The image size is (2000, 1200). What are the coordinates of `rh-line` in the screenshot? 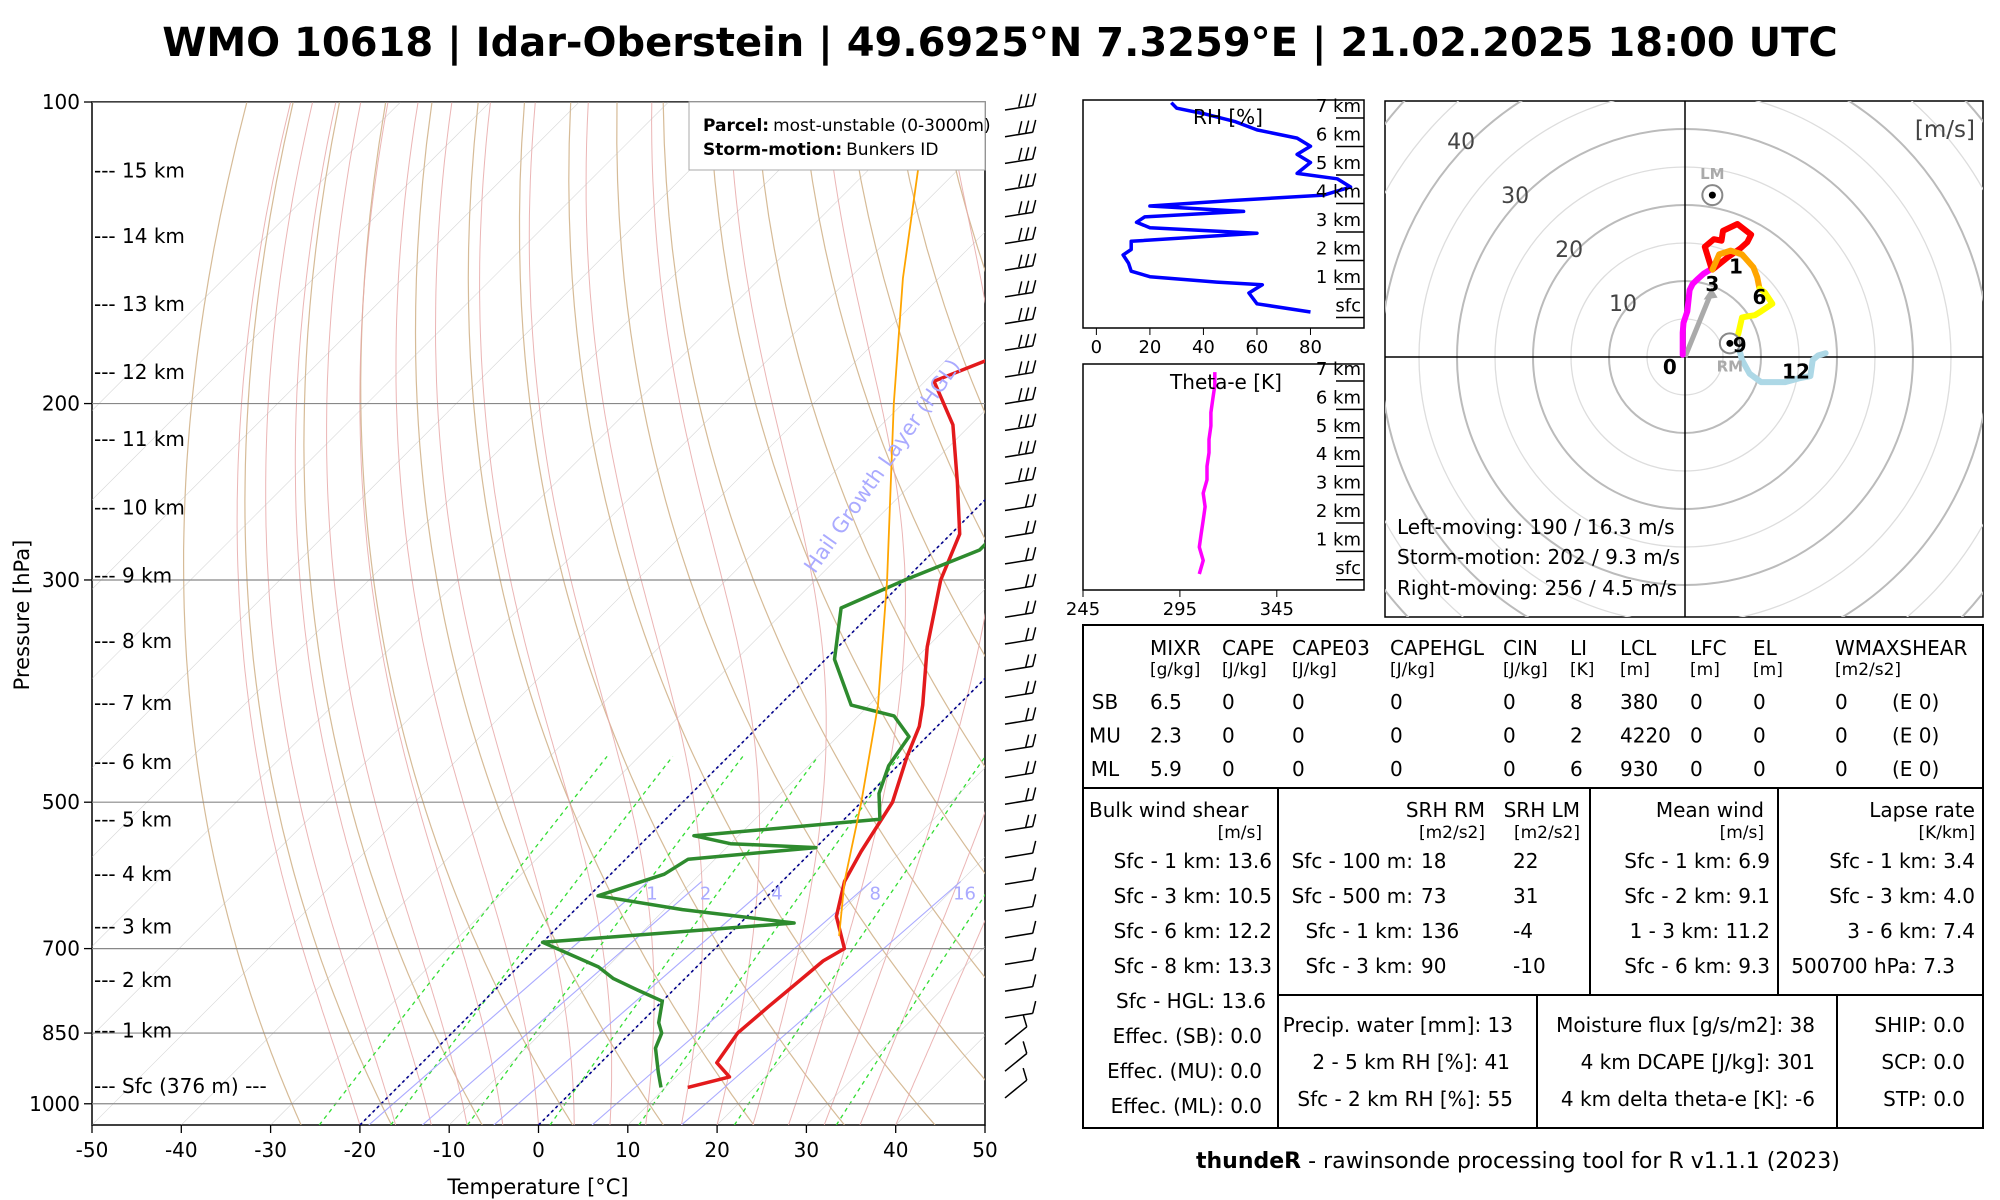 It's located at (1237, 207).